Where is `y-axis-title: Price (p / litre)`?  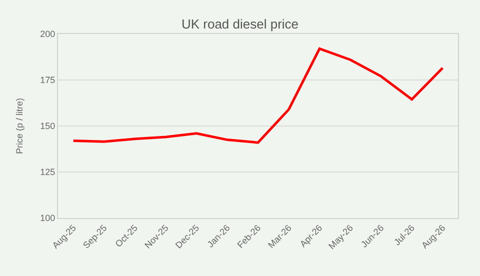
y-axis-title: Price (p / litre) is located at coordinates (19, 126).